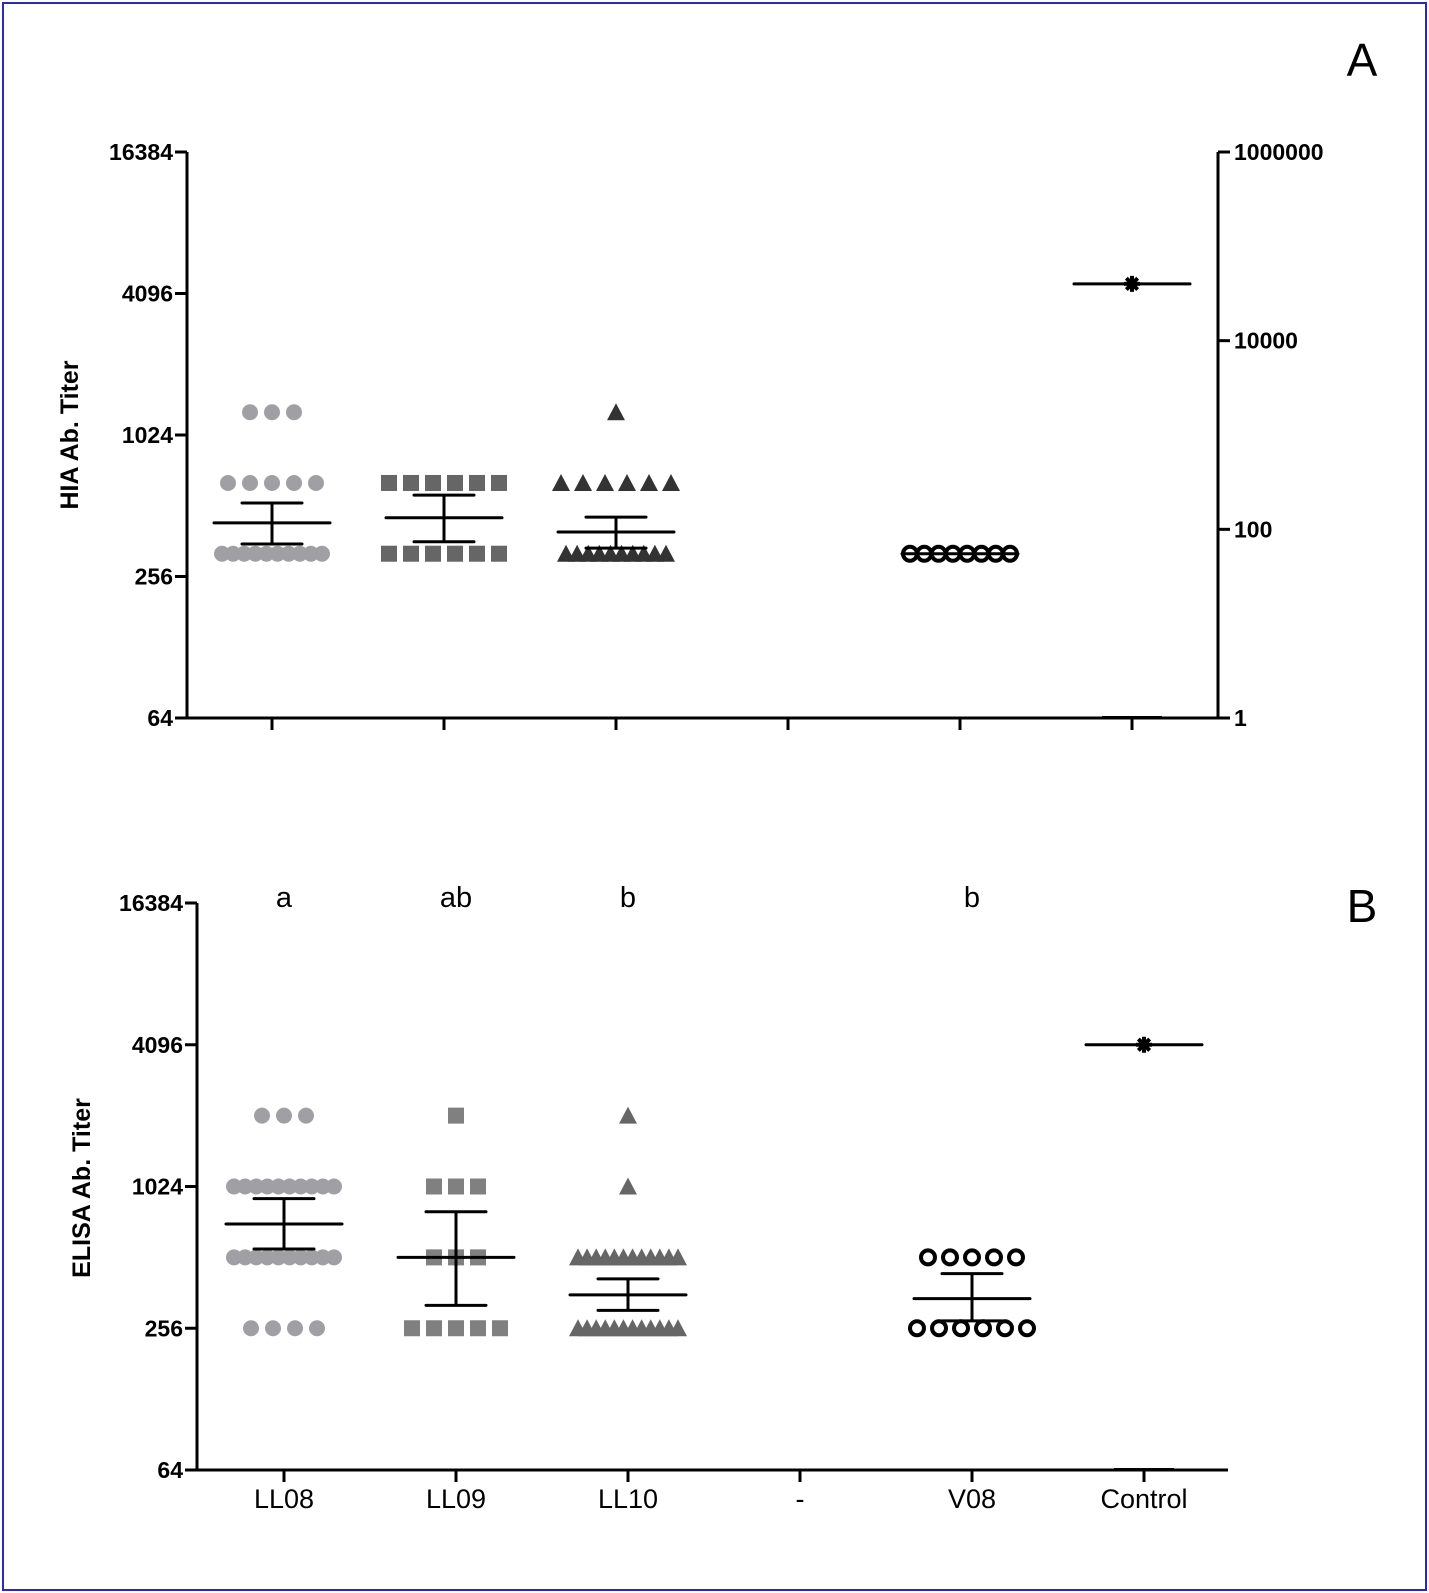  Describe the element at coordinates (1240, 718) in the screenshot. I see `y2-tick-label: 1` at that location.